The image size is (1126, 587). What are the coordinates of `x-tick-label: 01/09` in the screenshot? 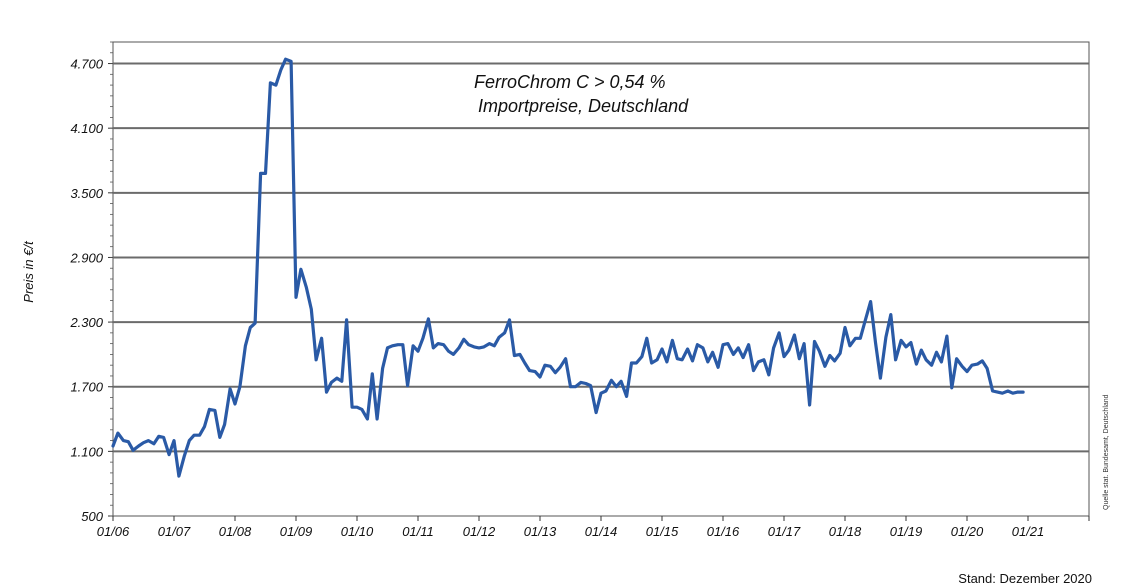 It's located at (296, 531).